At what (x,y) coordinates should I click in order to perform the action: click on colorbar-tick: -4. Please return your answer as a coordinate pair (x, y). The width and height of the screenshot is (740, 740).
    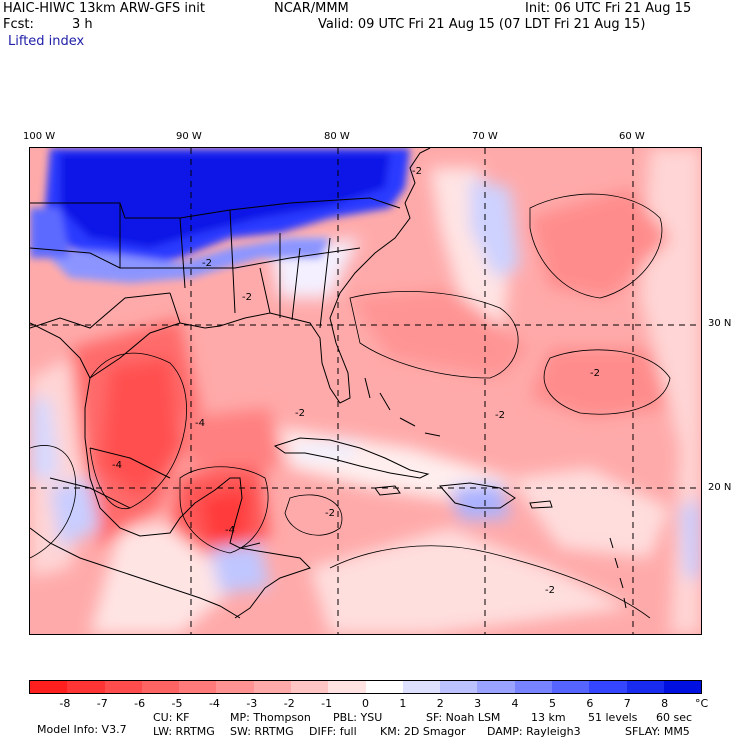
    Looking at the image, I should click on (214, 703).